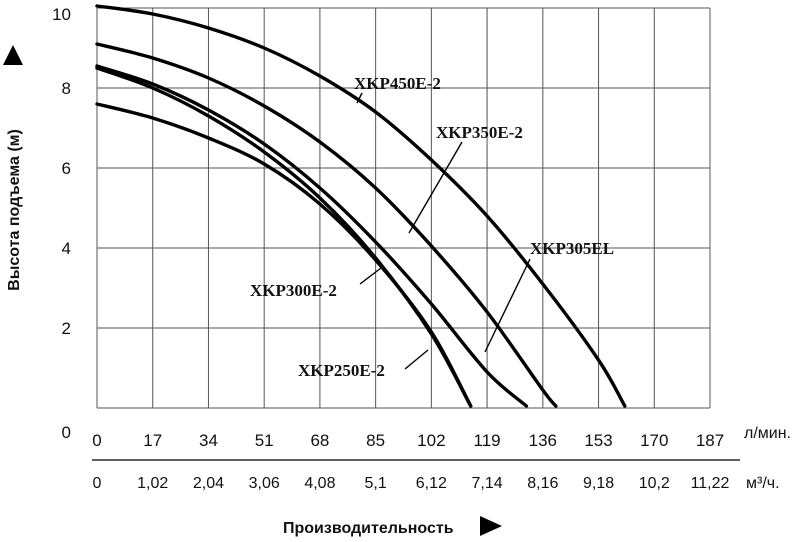  What do you see at coordinates (543, 440) in the screenshot?
I see `x-tick-label-primary: 136` at bounding box center [543, 440].